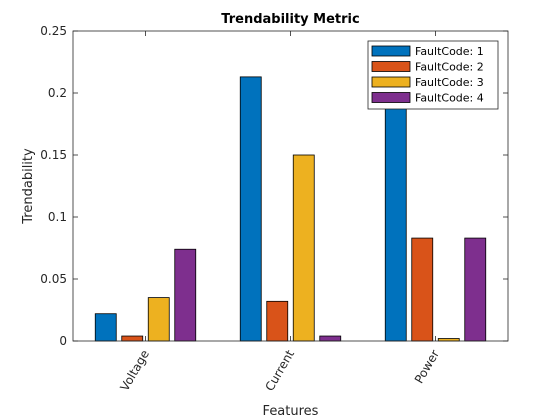 The width and height of the screenshot is (560, 420). Describe the element at coordinates (57, 217) in the screenshot. I see `y-tick-label: 0.1` at that location.